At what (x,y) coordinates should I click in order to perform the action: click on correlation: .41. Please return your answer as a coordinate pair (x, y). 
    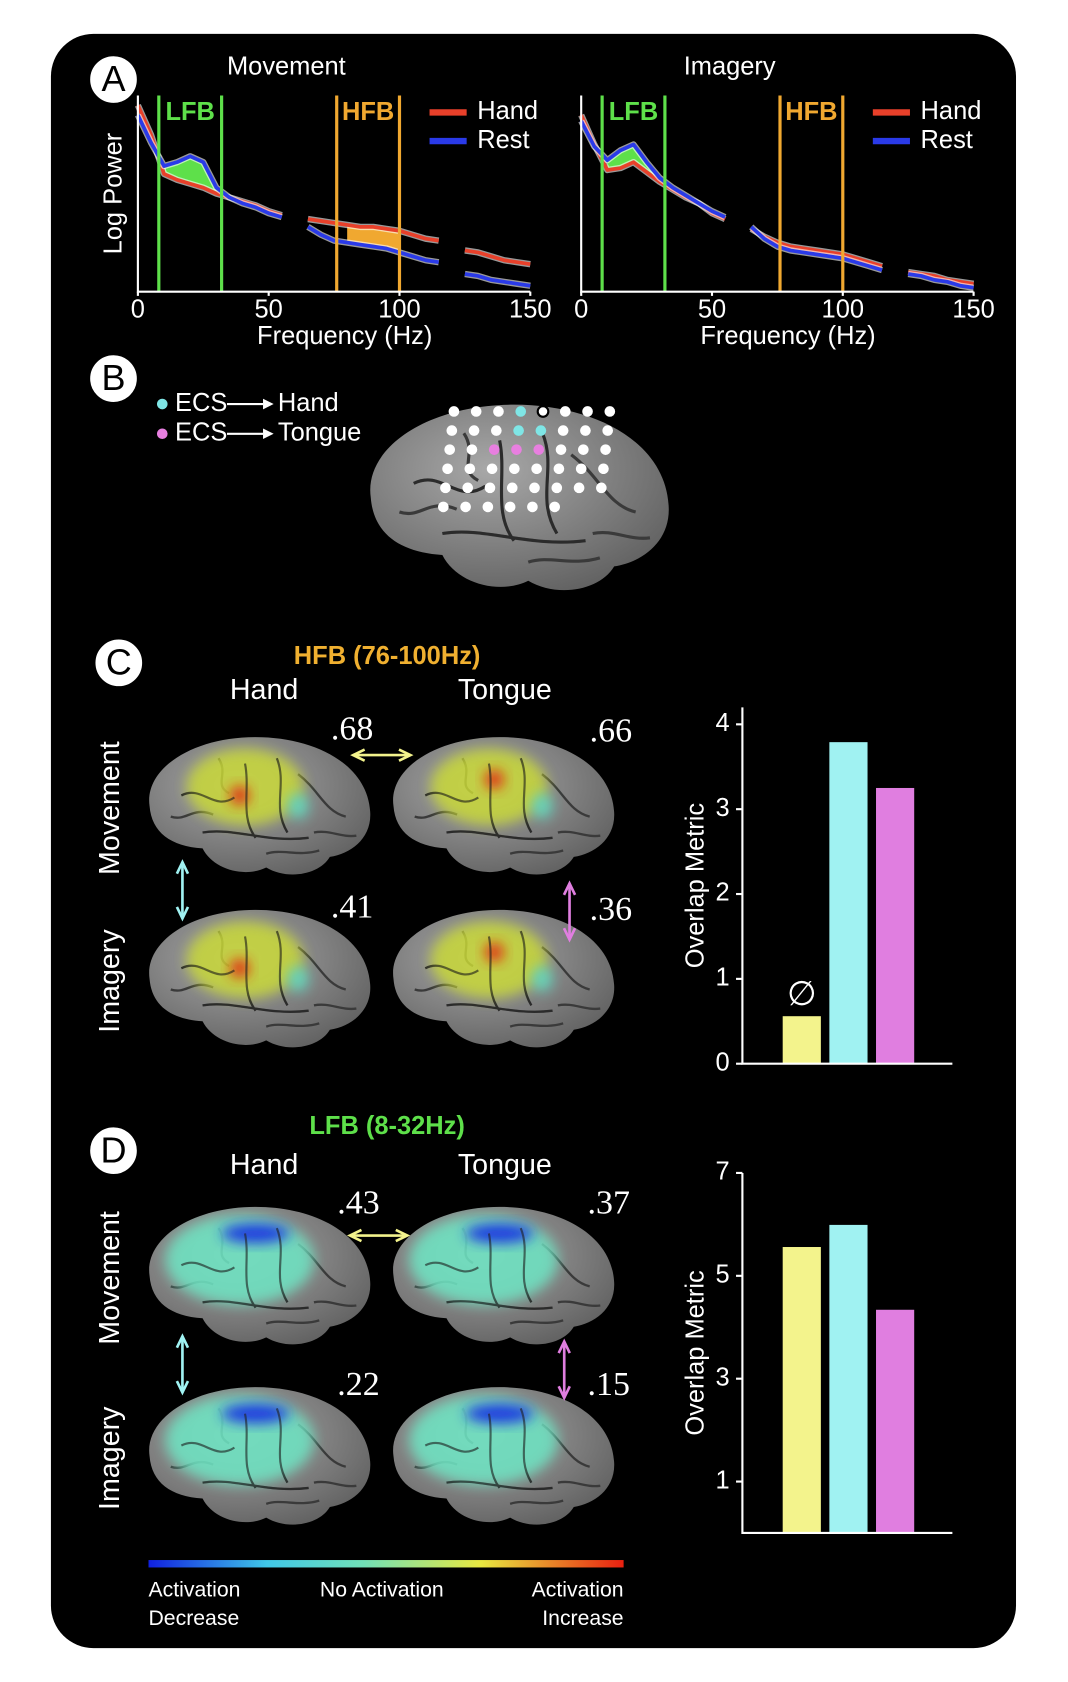
    Looking at the image, I should click on (352, 907).